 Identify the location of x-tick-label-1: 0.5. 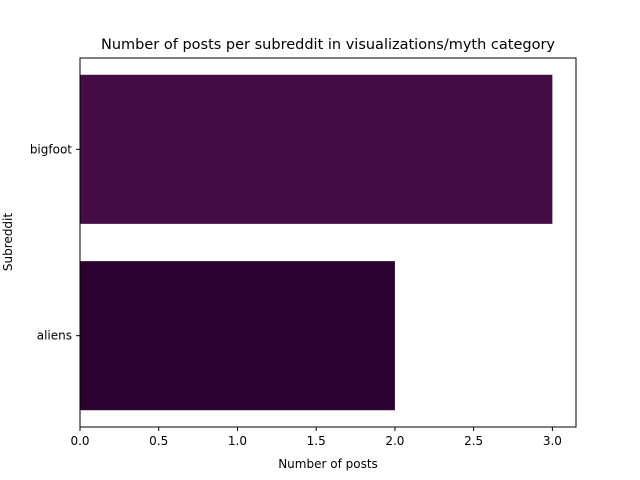
(158, 441).